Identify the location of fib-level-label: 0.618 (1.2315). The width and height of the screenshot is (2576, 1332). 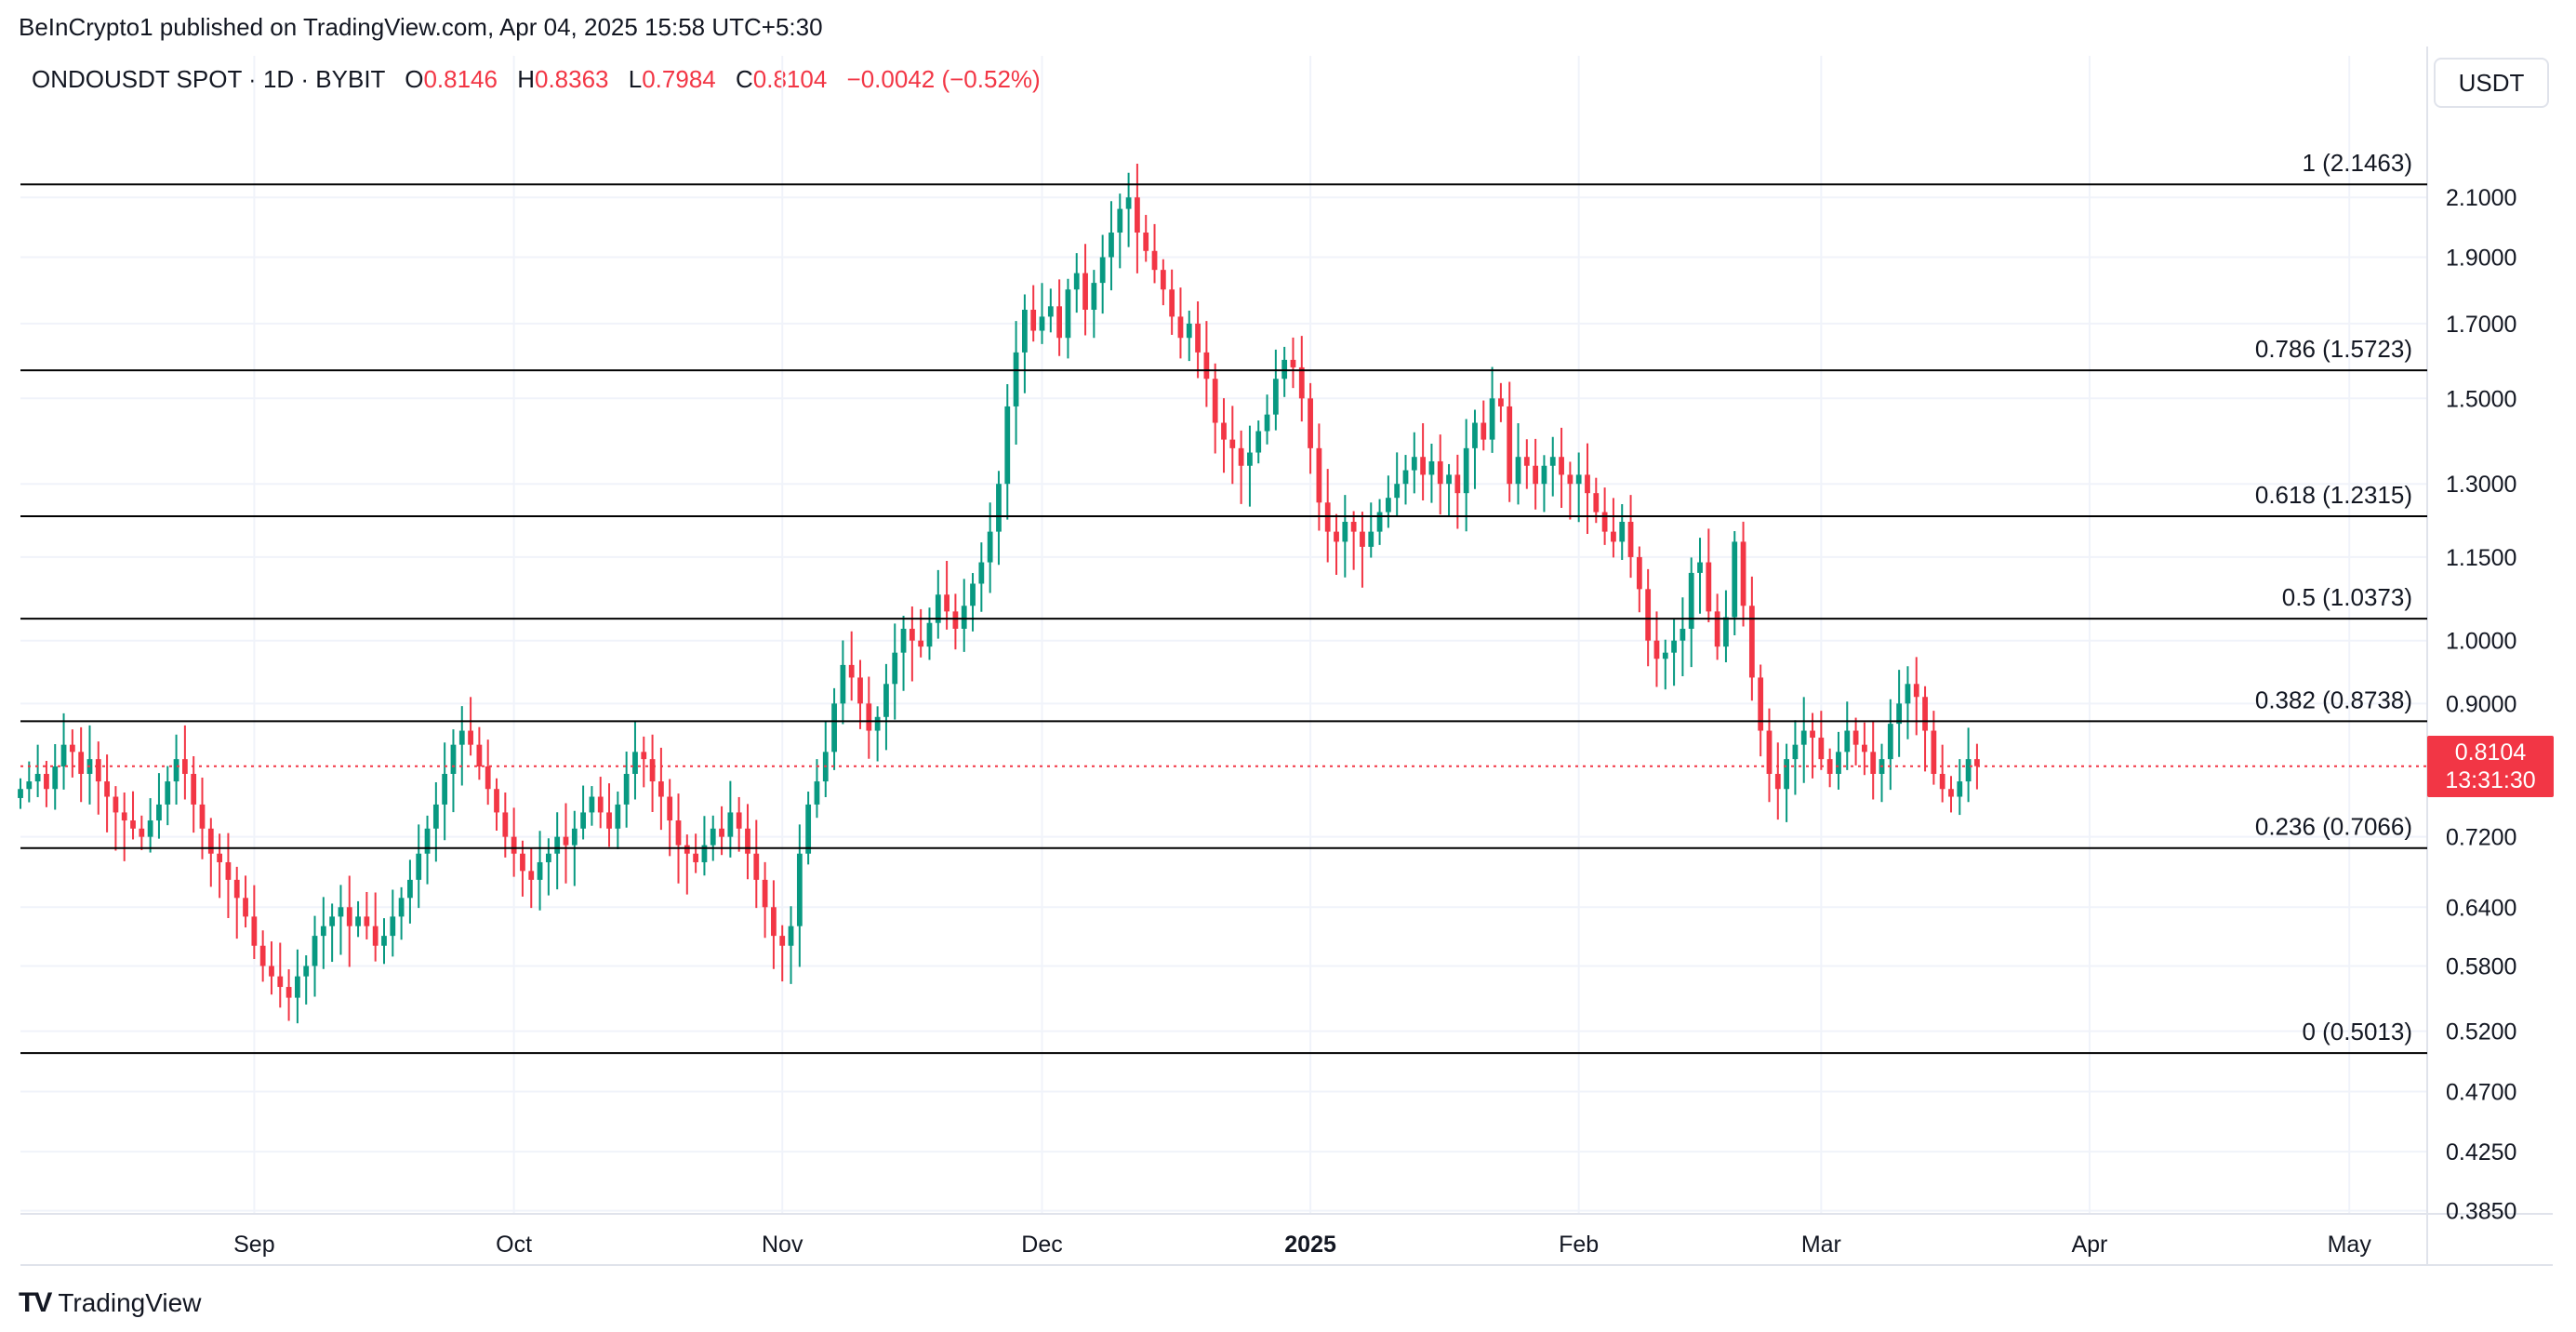
(2333, 495).